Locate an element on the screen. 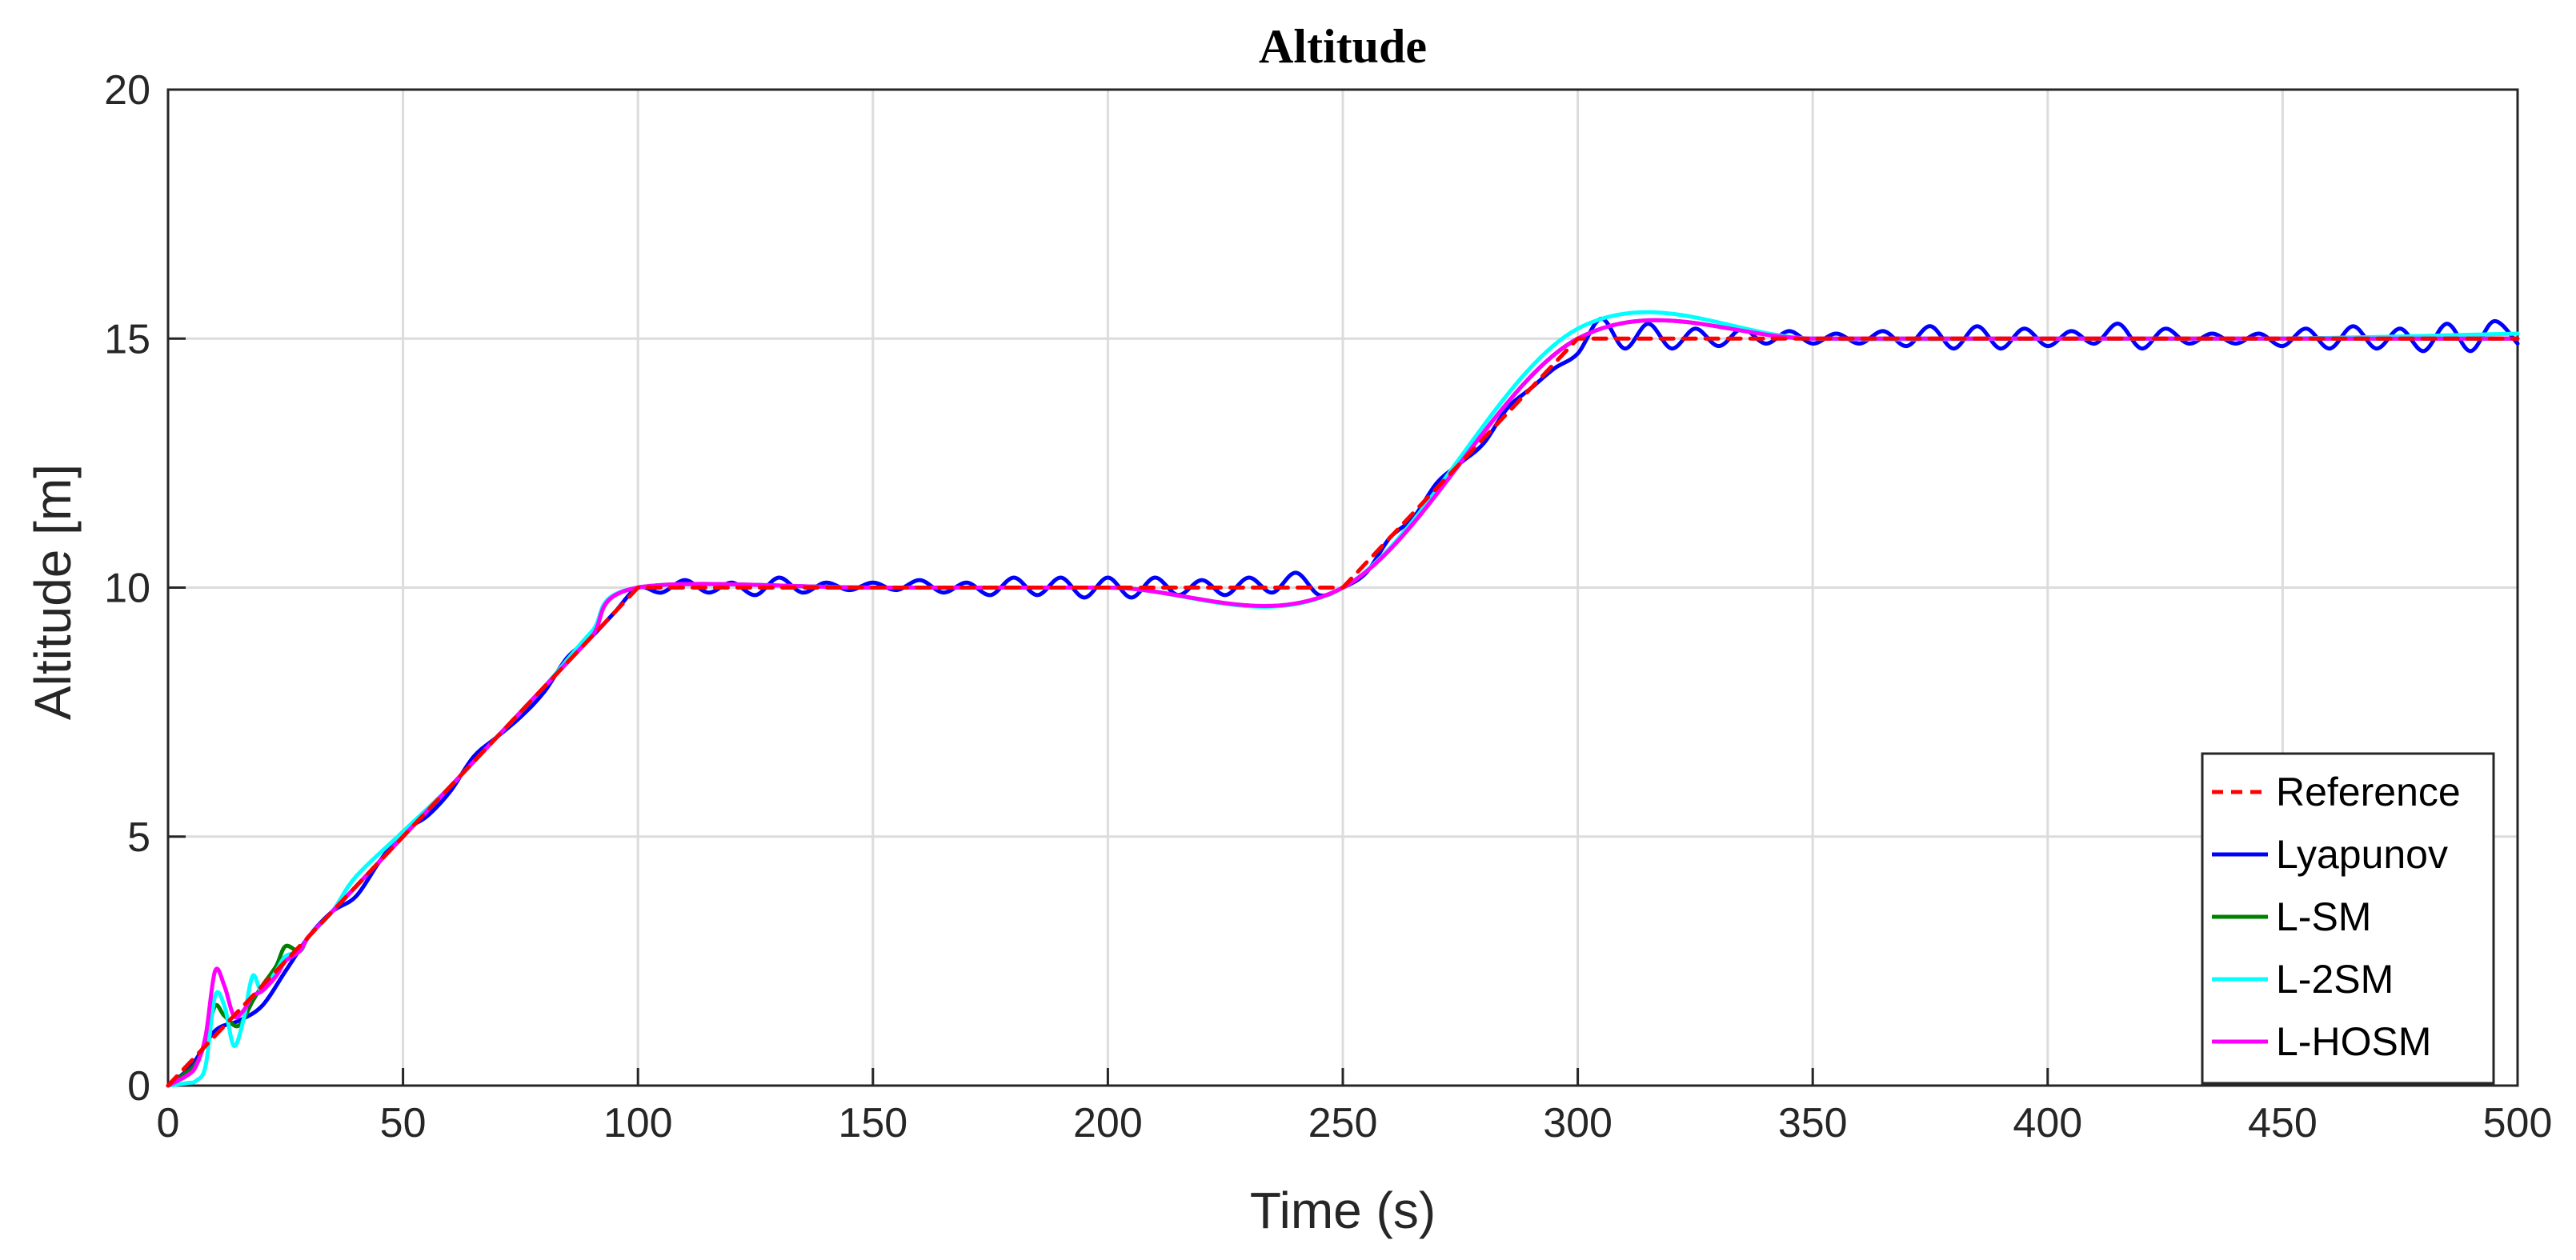  x-tick-label: 500 is located at coordinates (2518, 1123).